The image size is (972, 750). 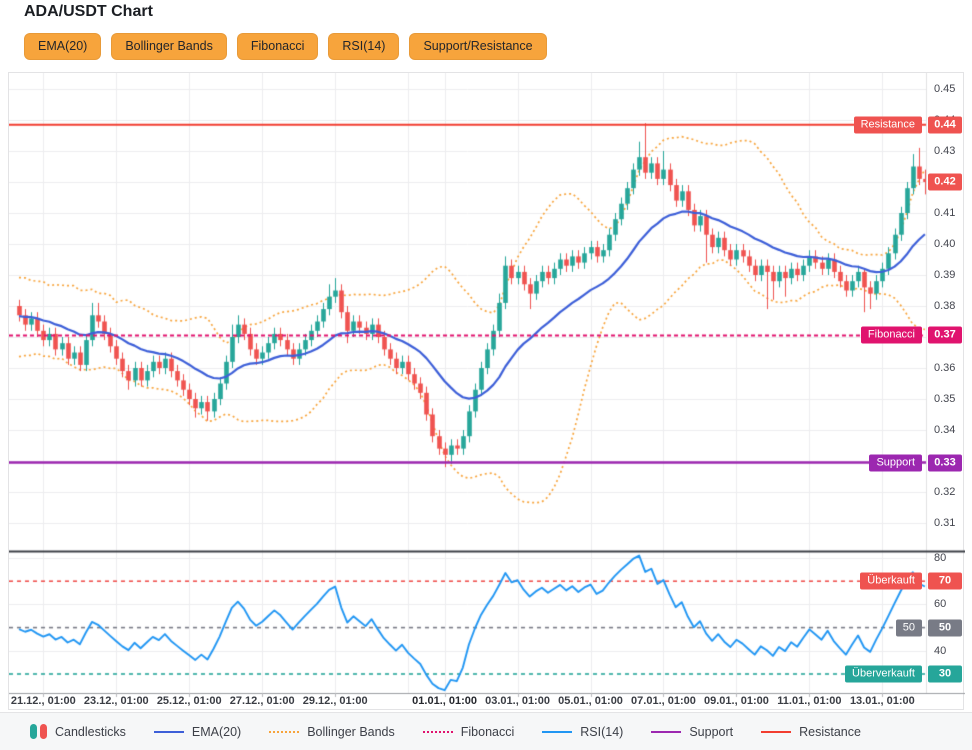 What do you see at coordinates (284, 731) in the screenshot?
I see `bollinger-bands-swatch-icon` at bounding box center [284, 731].